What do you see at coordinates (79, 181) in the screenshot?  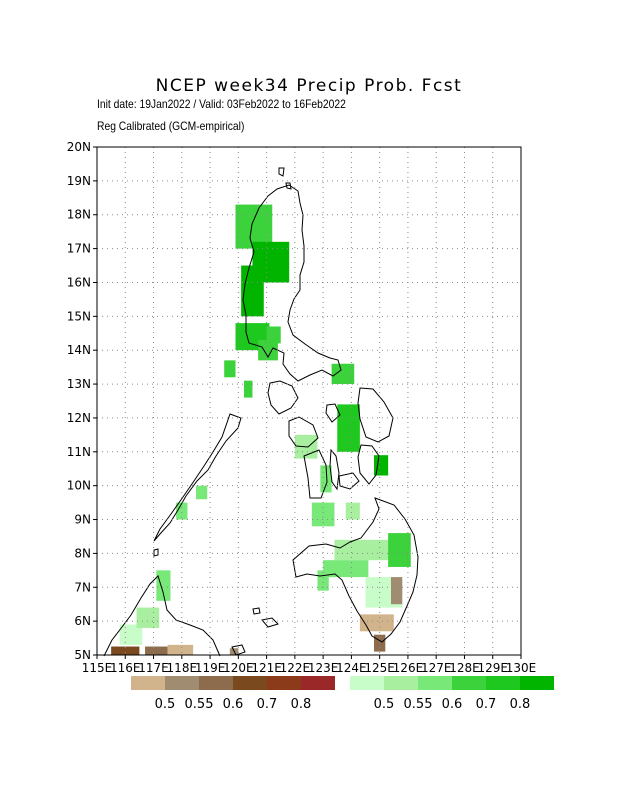 I see `lat-tick-label: 19N` at bounding box center [79, 181].